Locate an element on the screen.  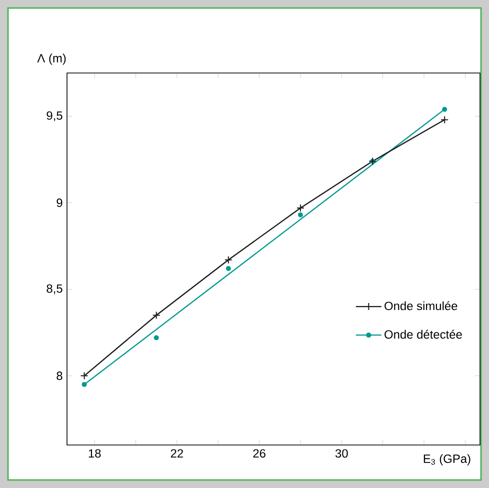
x-tick-label: 18 is located at coordinates (94, 453).